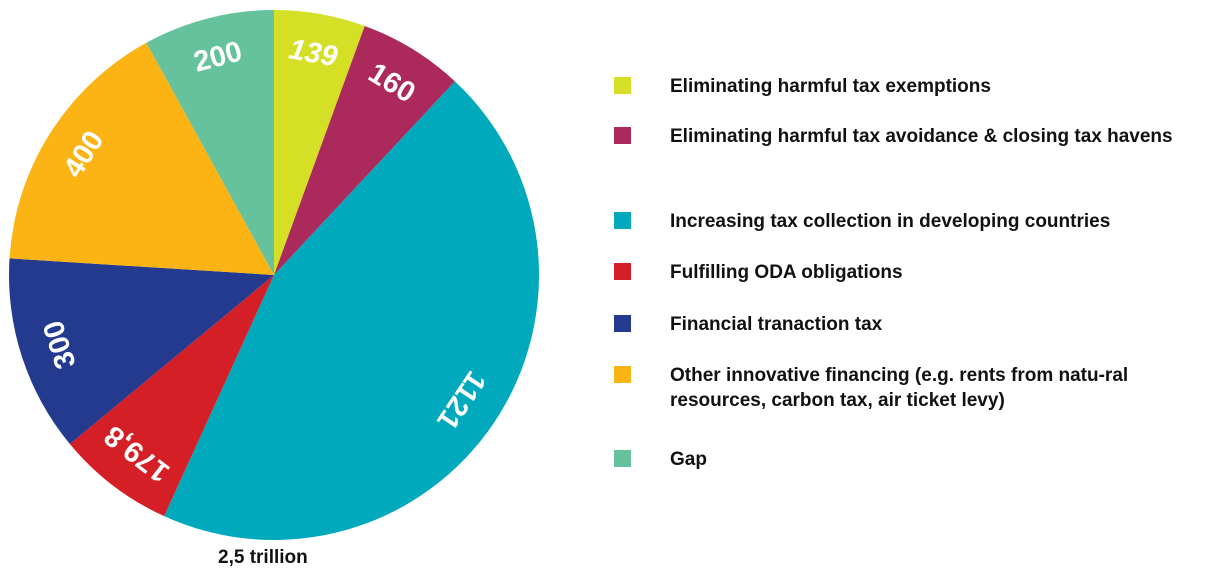 Image resolution: width=1214 pixels, height=578 pixels. I want to click on legend-item-4: Fulfilling ODA obligations, so click(914, 272).